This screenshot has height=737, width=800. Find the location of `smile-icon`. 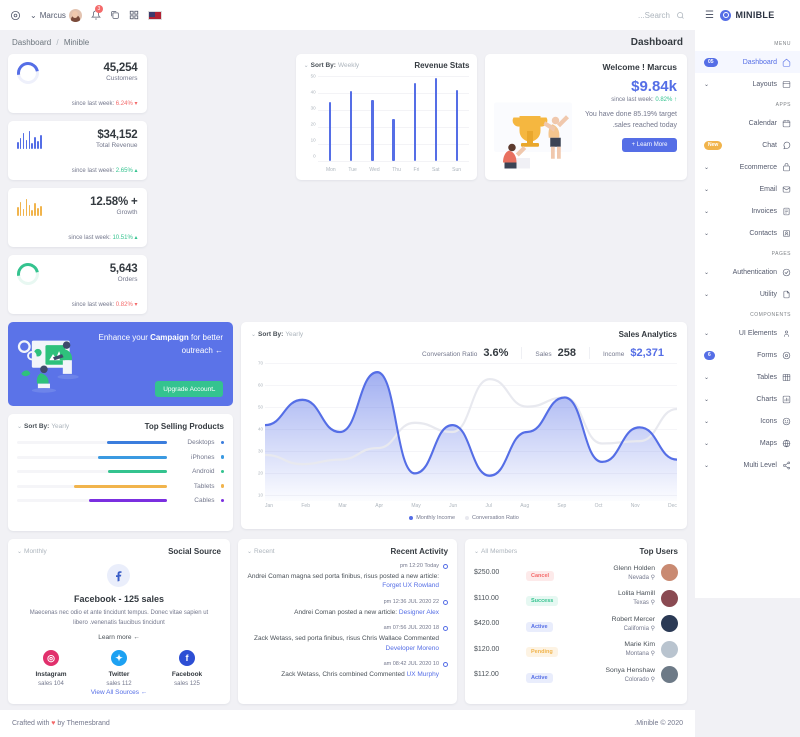

smile-icon is located at coordinates (786, 421).